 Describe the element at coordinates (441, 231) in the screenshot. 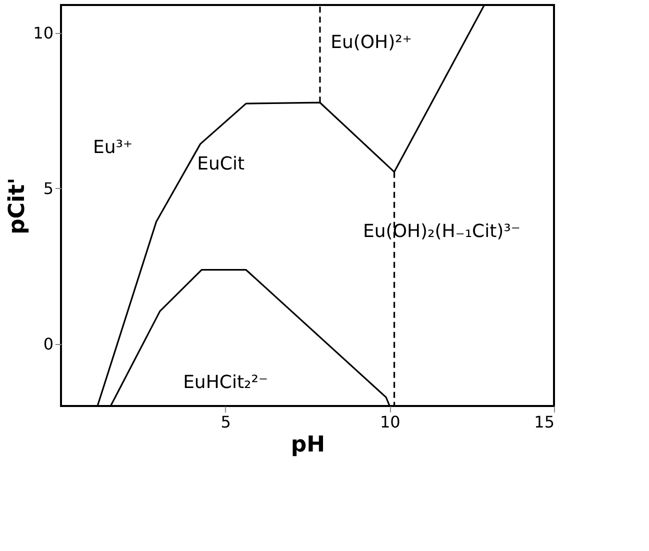

I see `annotation: Eu(OH)₂(H₋₁Cit)³⁻` at that location.